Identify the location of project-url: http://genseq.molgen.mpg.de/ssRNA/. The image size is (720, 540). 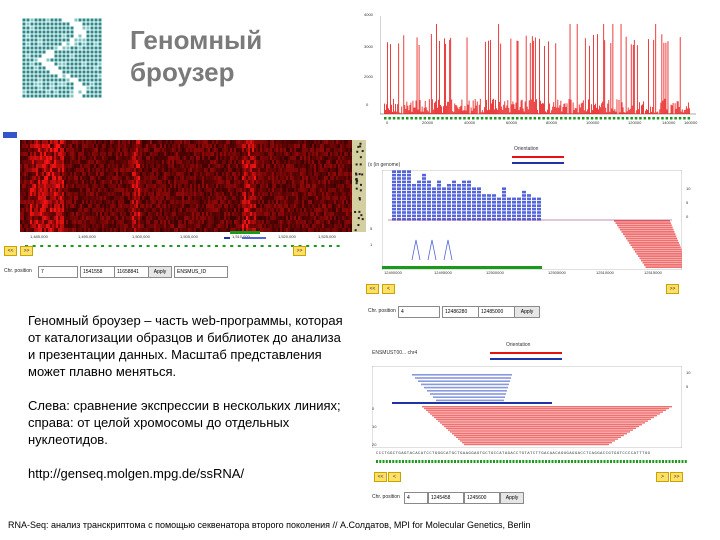
(136, 473).